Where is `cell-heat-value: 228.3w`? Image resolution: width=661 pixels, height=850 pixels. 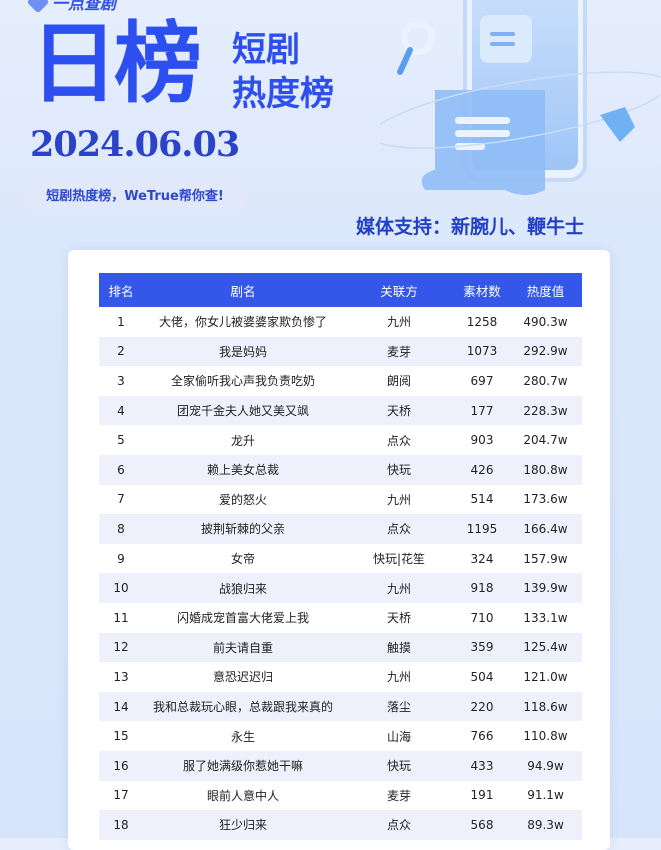
cell-heat-value: 228.3w is located at coordinates (545, 410).